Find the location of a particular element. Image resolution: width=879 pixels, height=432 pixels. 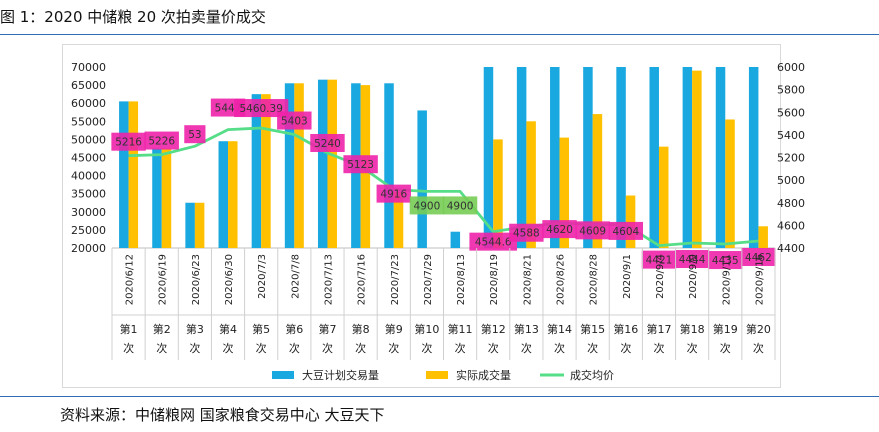

legend-item: 实际成交量 is located at coordinates (468, 375).